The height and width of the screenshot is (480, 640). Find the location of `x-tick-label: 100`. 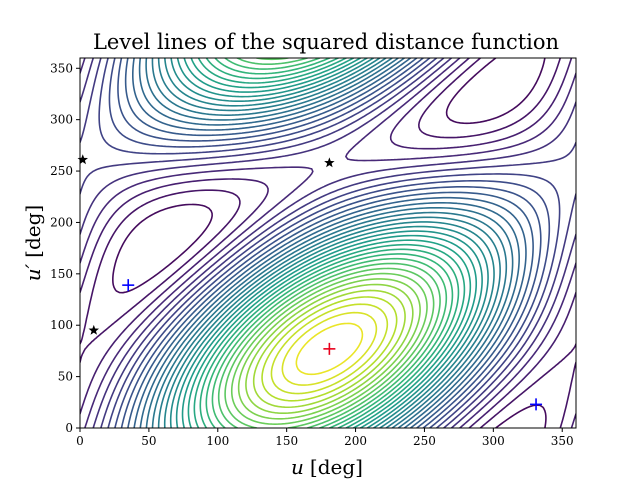

x-tick-label: 100 is located at coordinates (217, 441).